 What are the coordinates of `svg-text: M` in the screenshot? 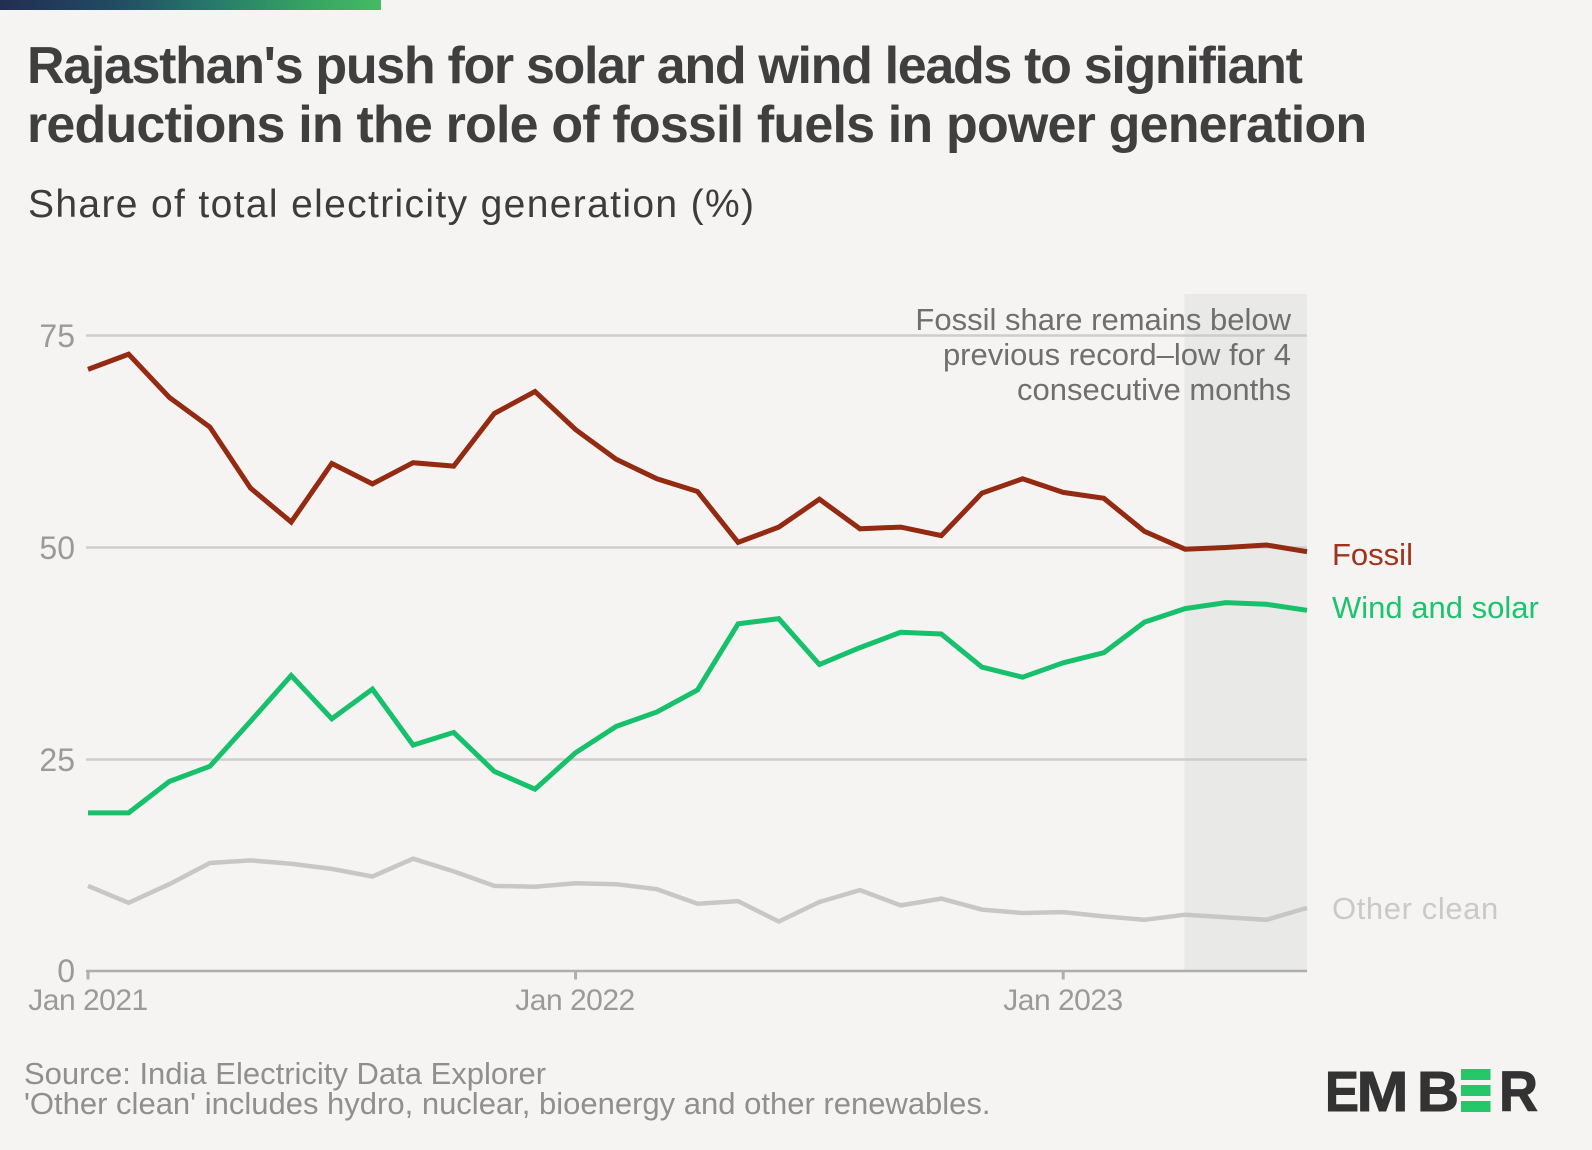 It's located at (1383, 1090).